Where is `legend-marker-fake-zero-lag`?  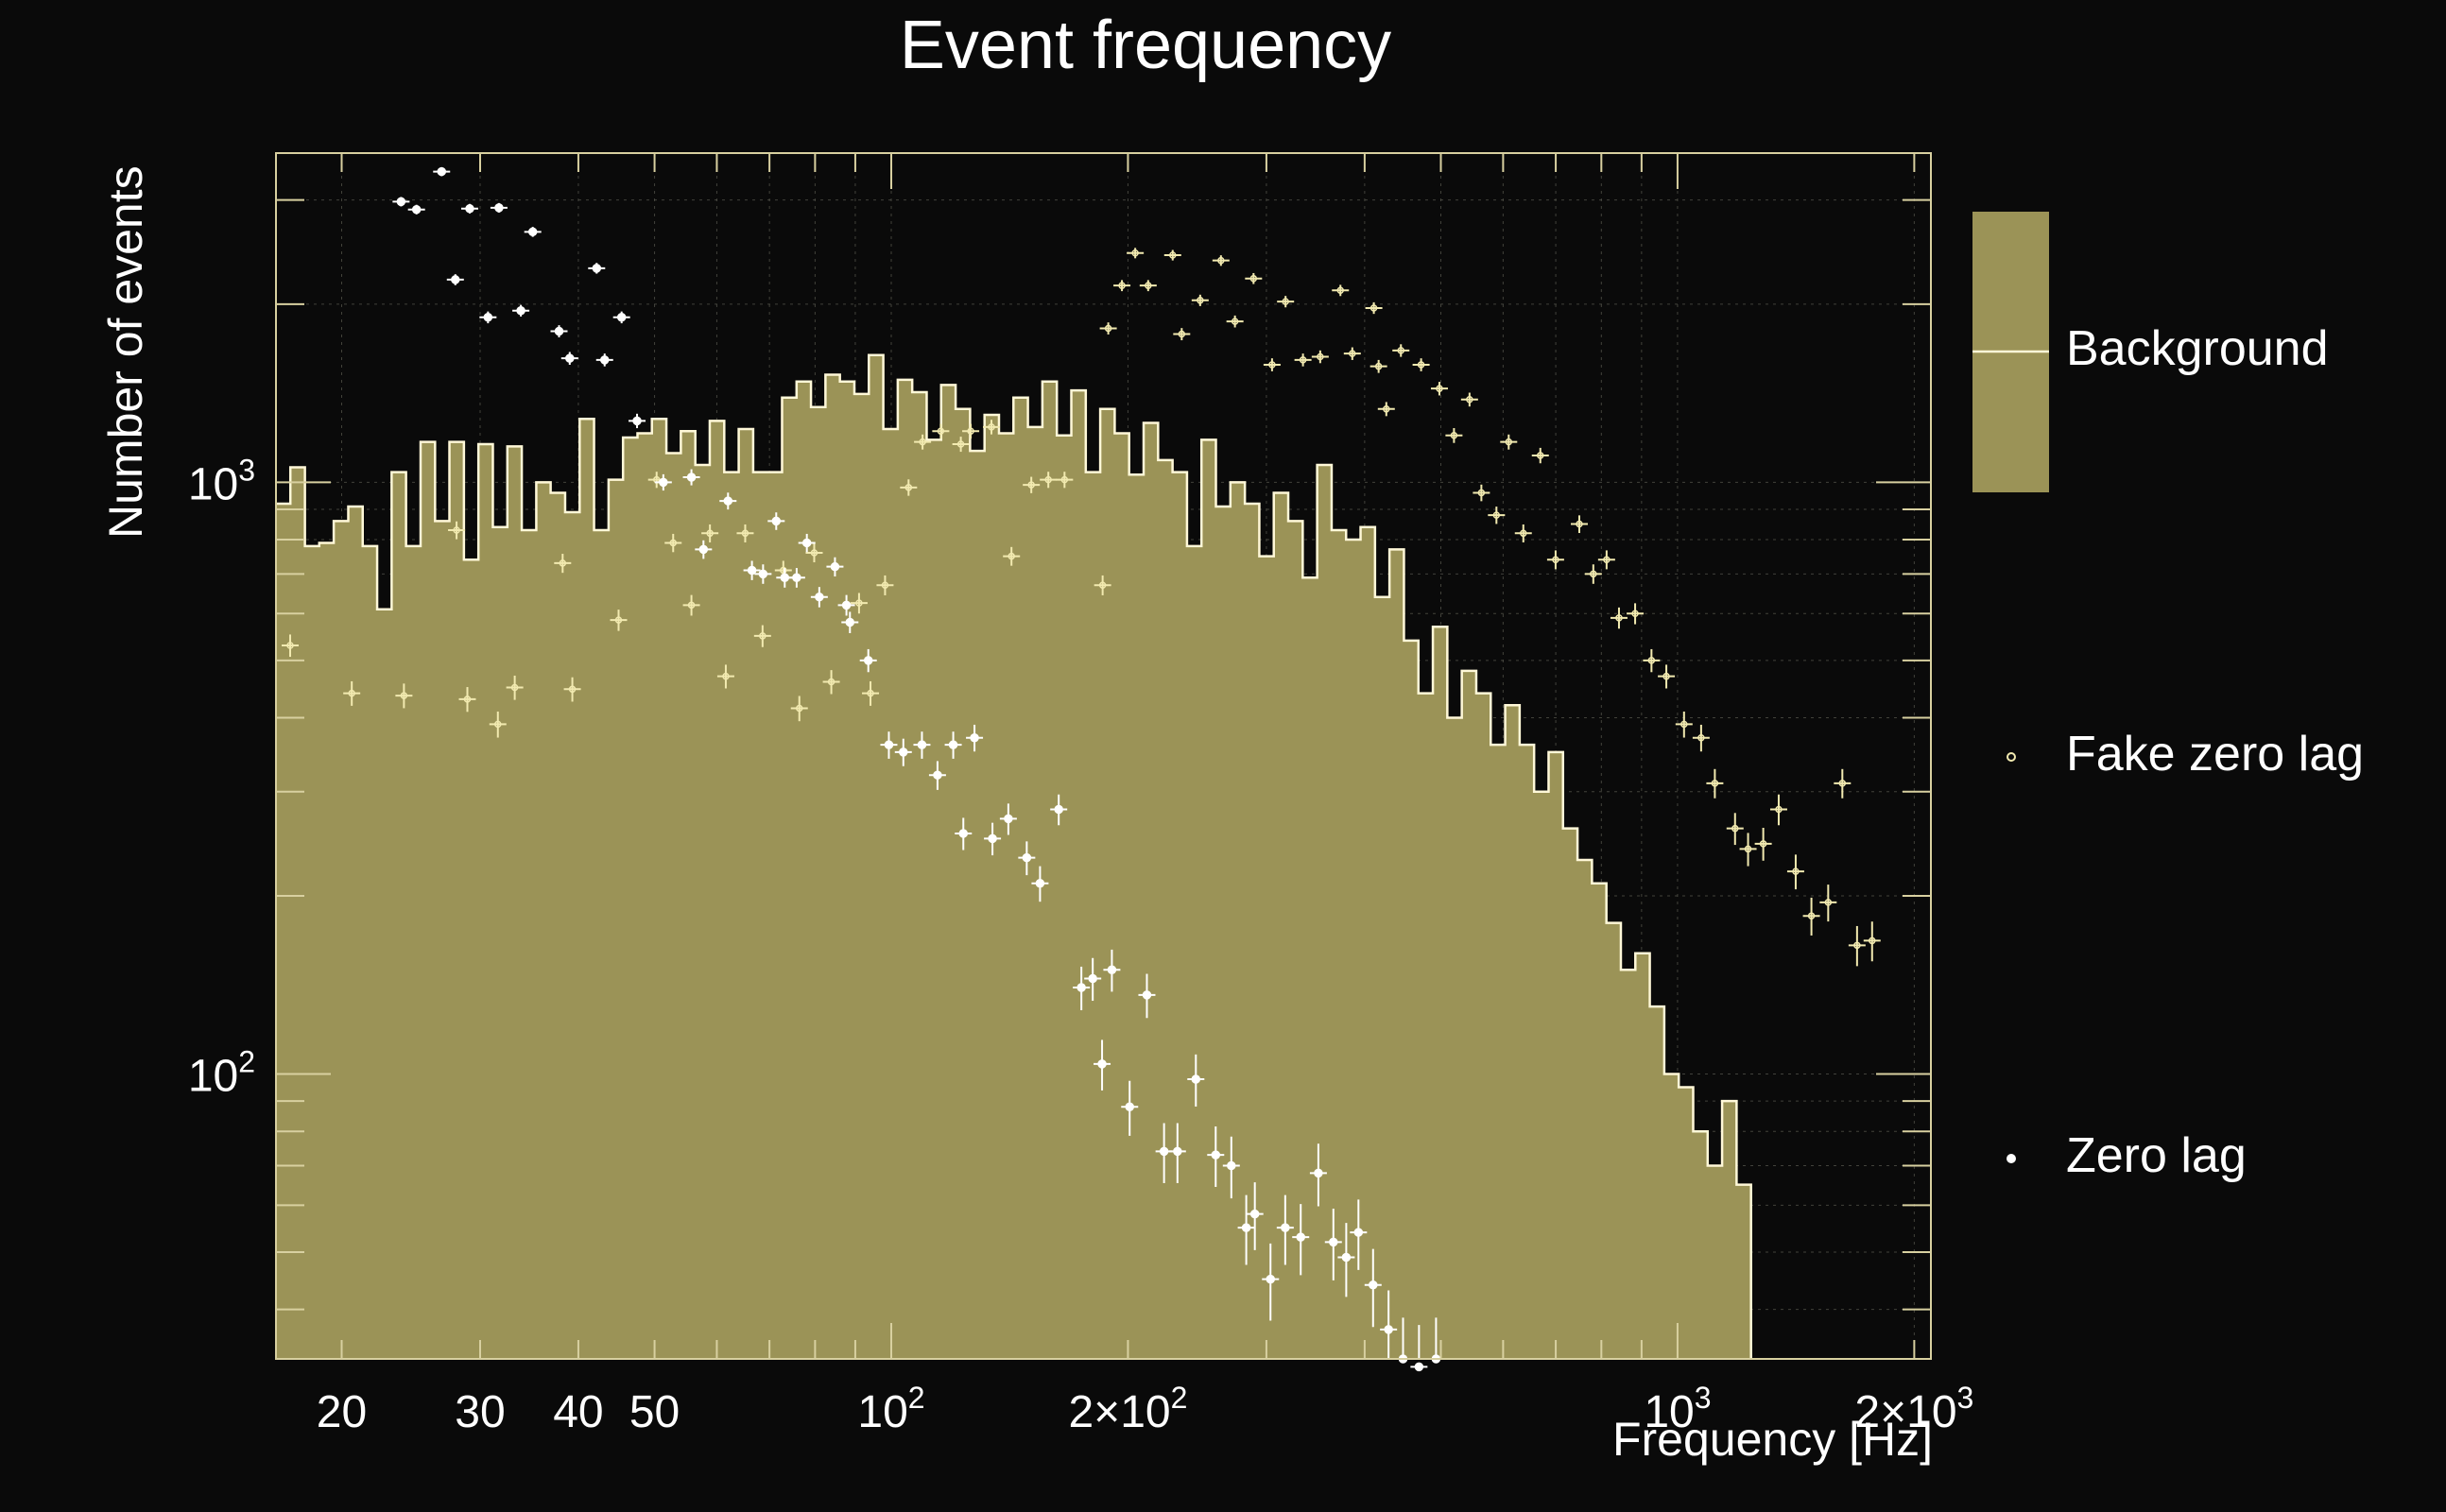 legend-marker-fake-zero-lag is located at coordinates (2012, 757).